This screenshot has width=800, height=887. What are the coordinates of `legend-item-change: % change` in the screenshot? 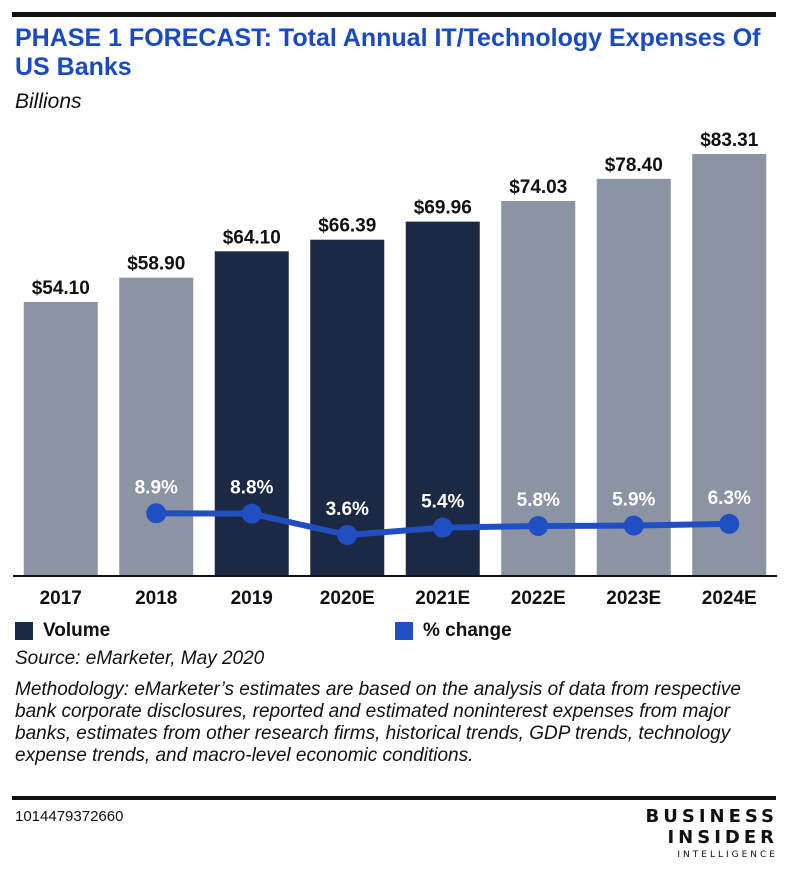 It's located at (453, 631).